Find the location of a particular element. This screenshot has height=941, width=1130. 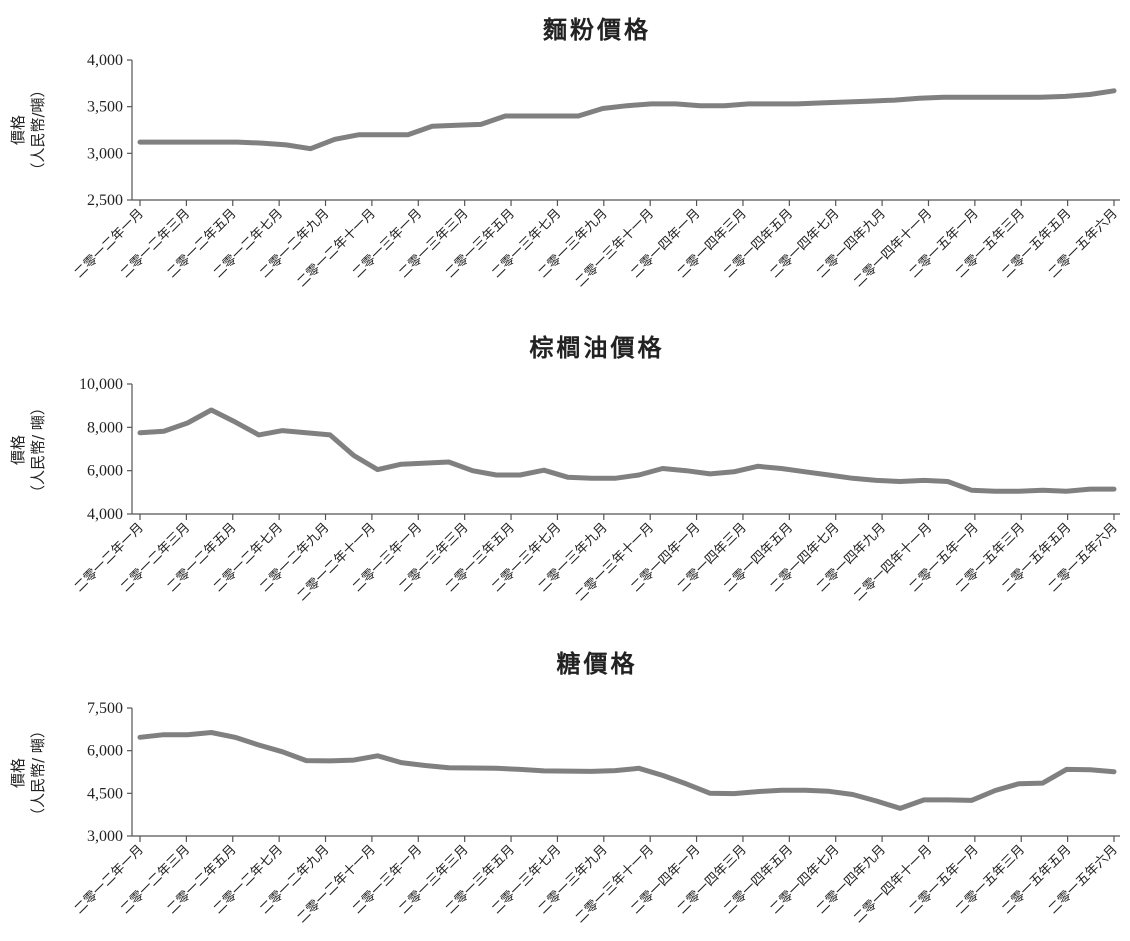

chart-title: 麵粉價格 is located at coordinates (596, 30).